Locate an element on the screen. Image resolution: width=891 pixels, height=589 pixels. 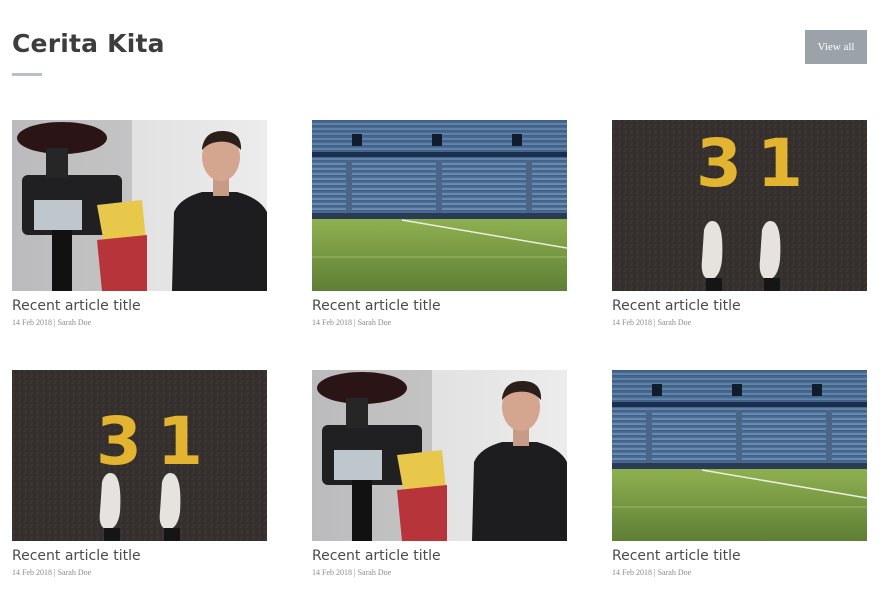
section-title: Cerita Kita is located at coordinates (88, 43).